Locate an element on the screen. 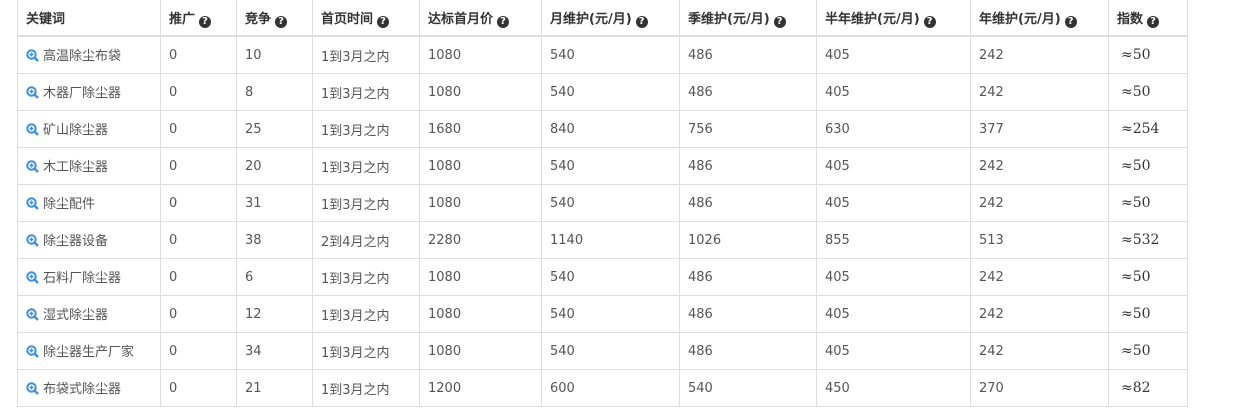 This screenshot has height=412, width=1241. column-header: 首页时间? is located at coordinates (366, 18).